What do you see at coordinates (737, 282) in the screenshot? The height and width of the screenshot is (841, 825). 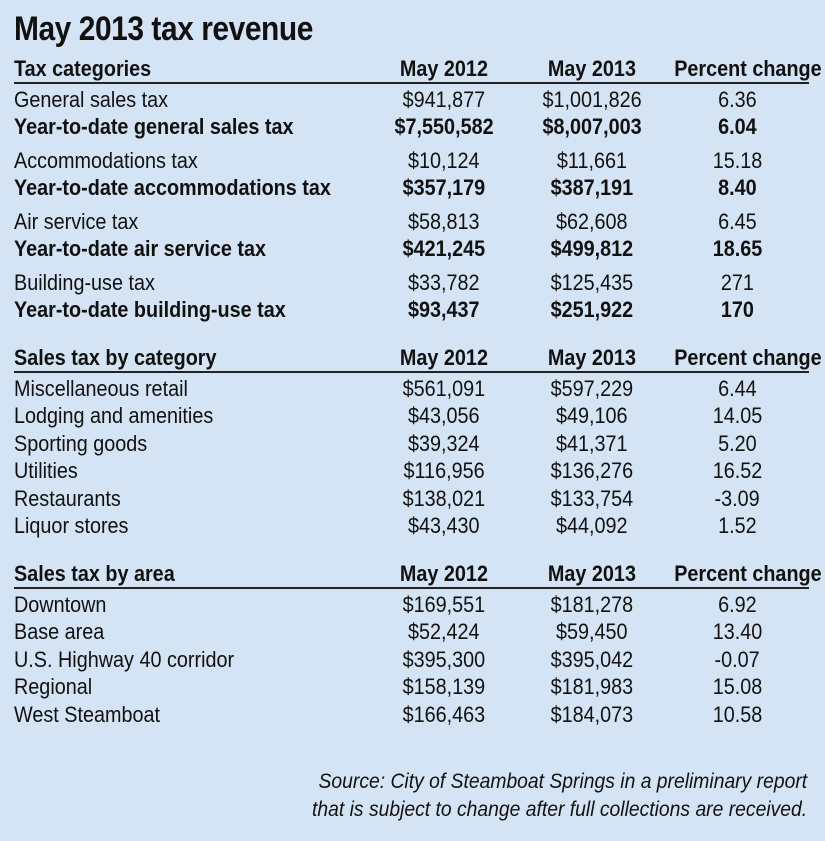 I see `percent-change-value: 271` at bounding box center [737, 282].